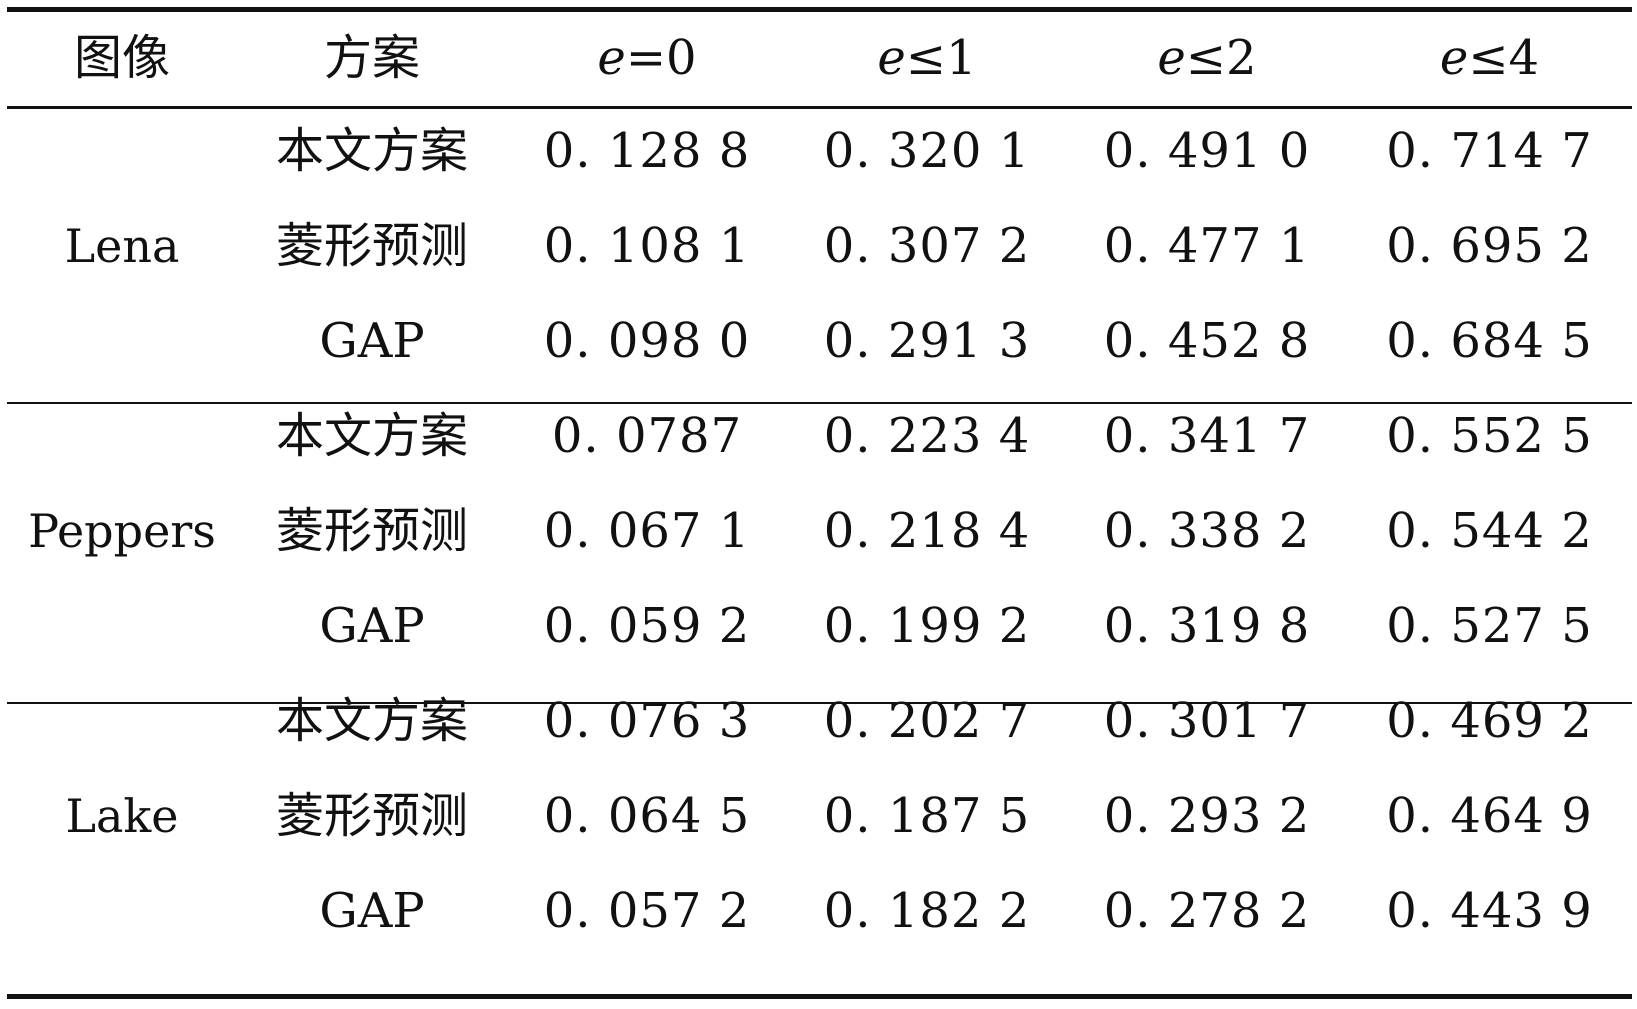 The height and width of the screenshot is (1009, 1637). I want to click on group-label-peppers: Peppers, so click(122, 531).